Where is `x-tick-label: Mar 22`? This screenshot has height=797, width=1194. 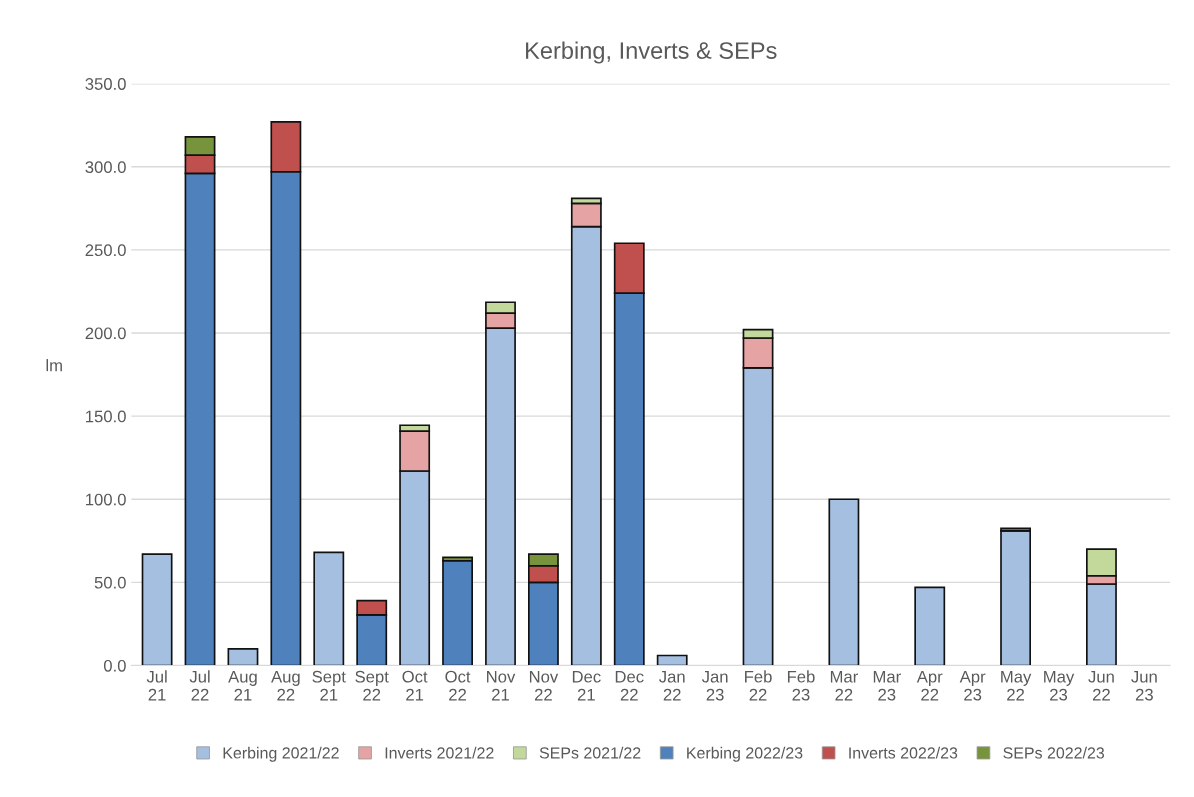 x-tick-label: Mar 22 is located at coordinates (844, 685).